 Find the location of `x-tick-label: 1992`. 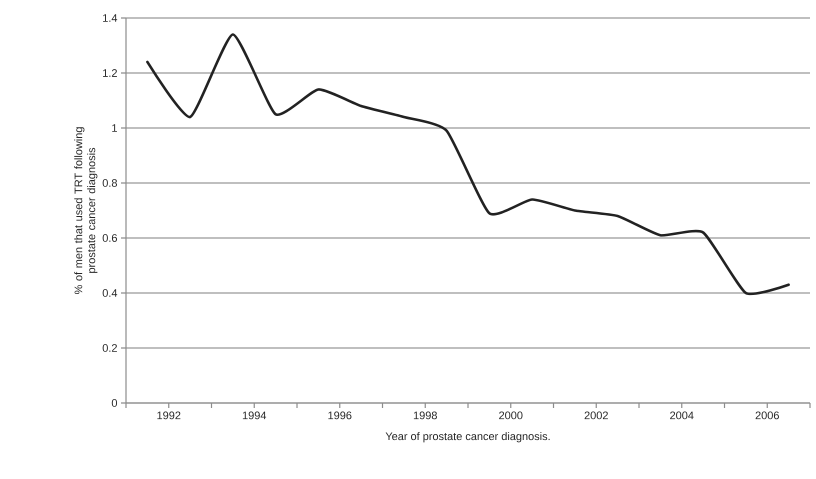

x-tick-label: 1992 is located at coordinates (168, 416).